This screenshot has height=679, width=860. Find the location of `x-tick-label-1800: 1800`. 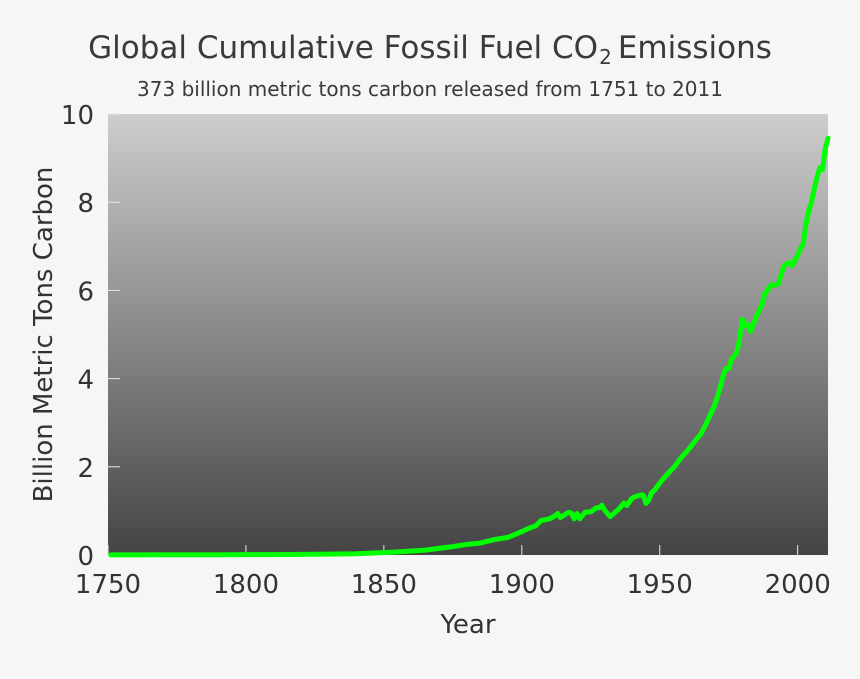

x-tick-label-1800: 1800 is located at coordinates (246, 585).